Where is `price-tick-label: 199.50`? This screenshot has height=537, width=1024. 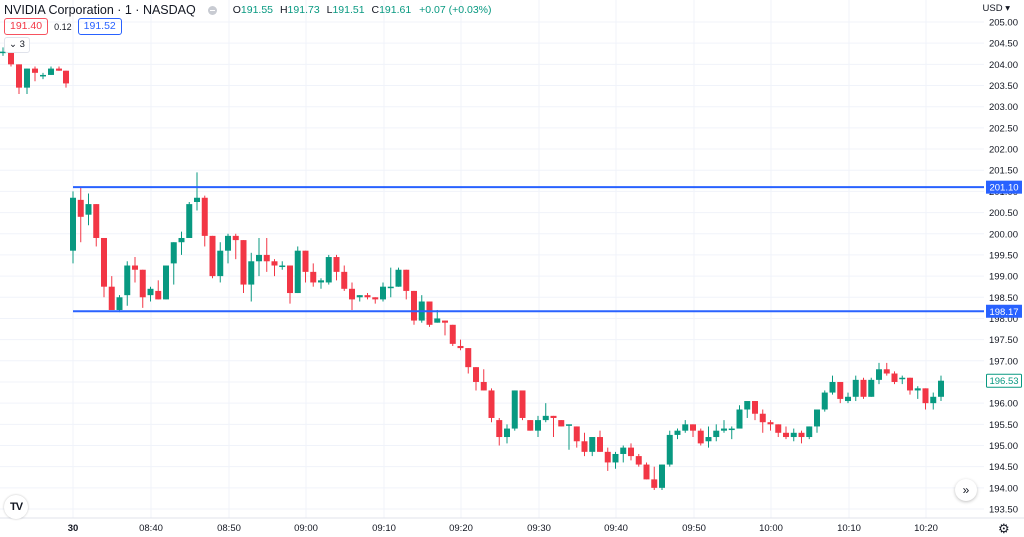 price-tick-label: 199.50 is located at coordinates (1003, 255).